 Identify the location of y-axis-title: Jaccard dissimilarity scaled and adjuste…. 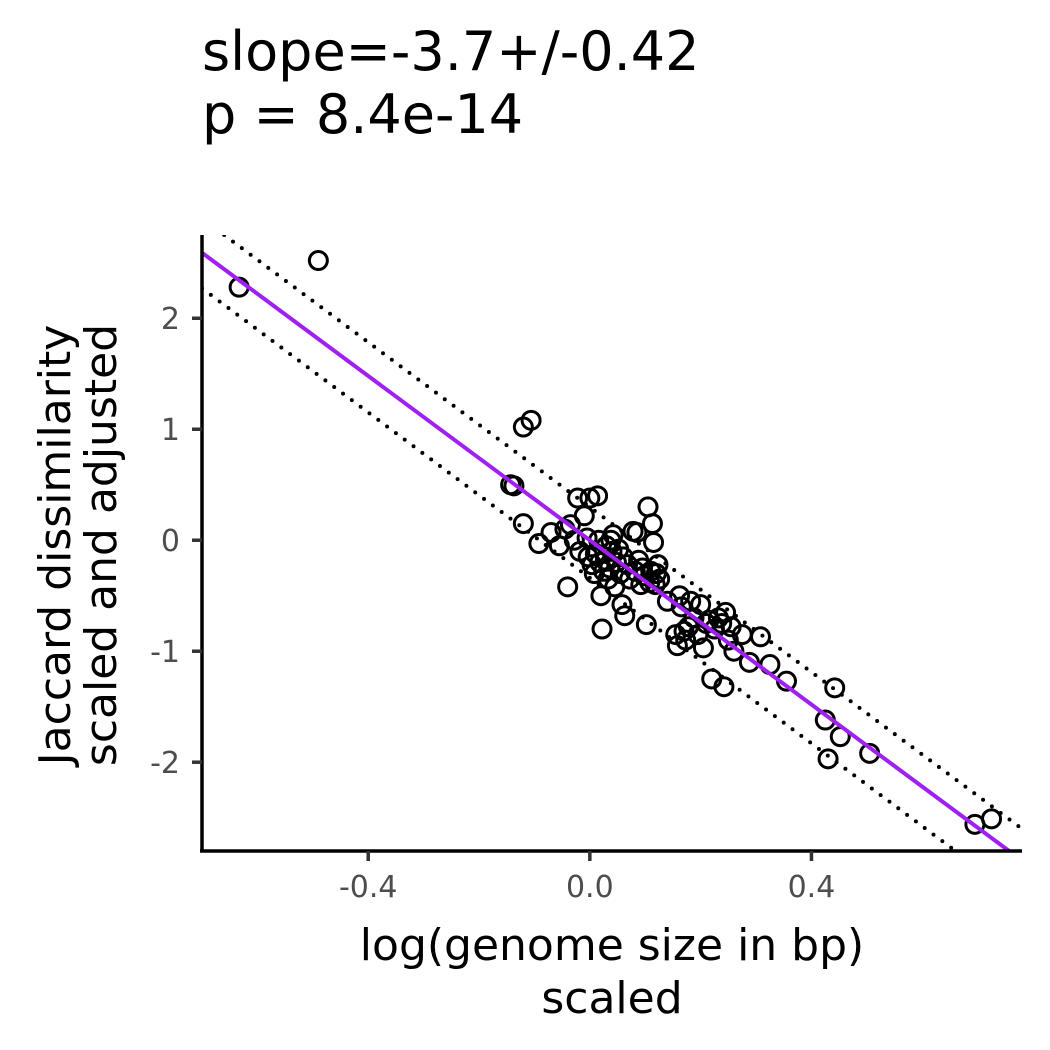
(78, 546).